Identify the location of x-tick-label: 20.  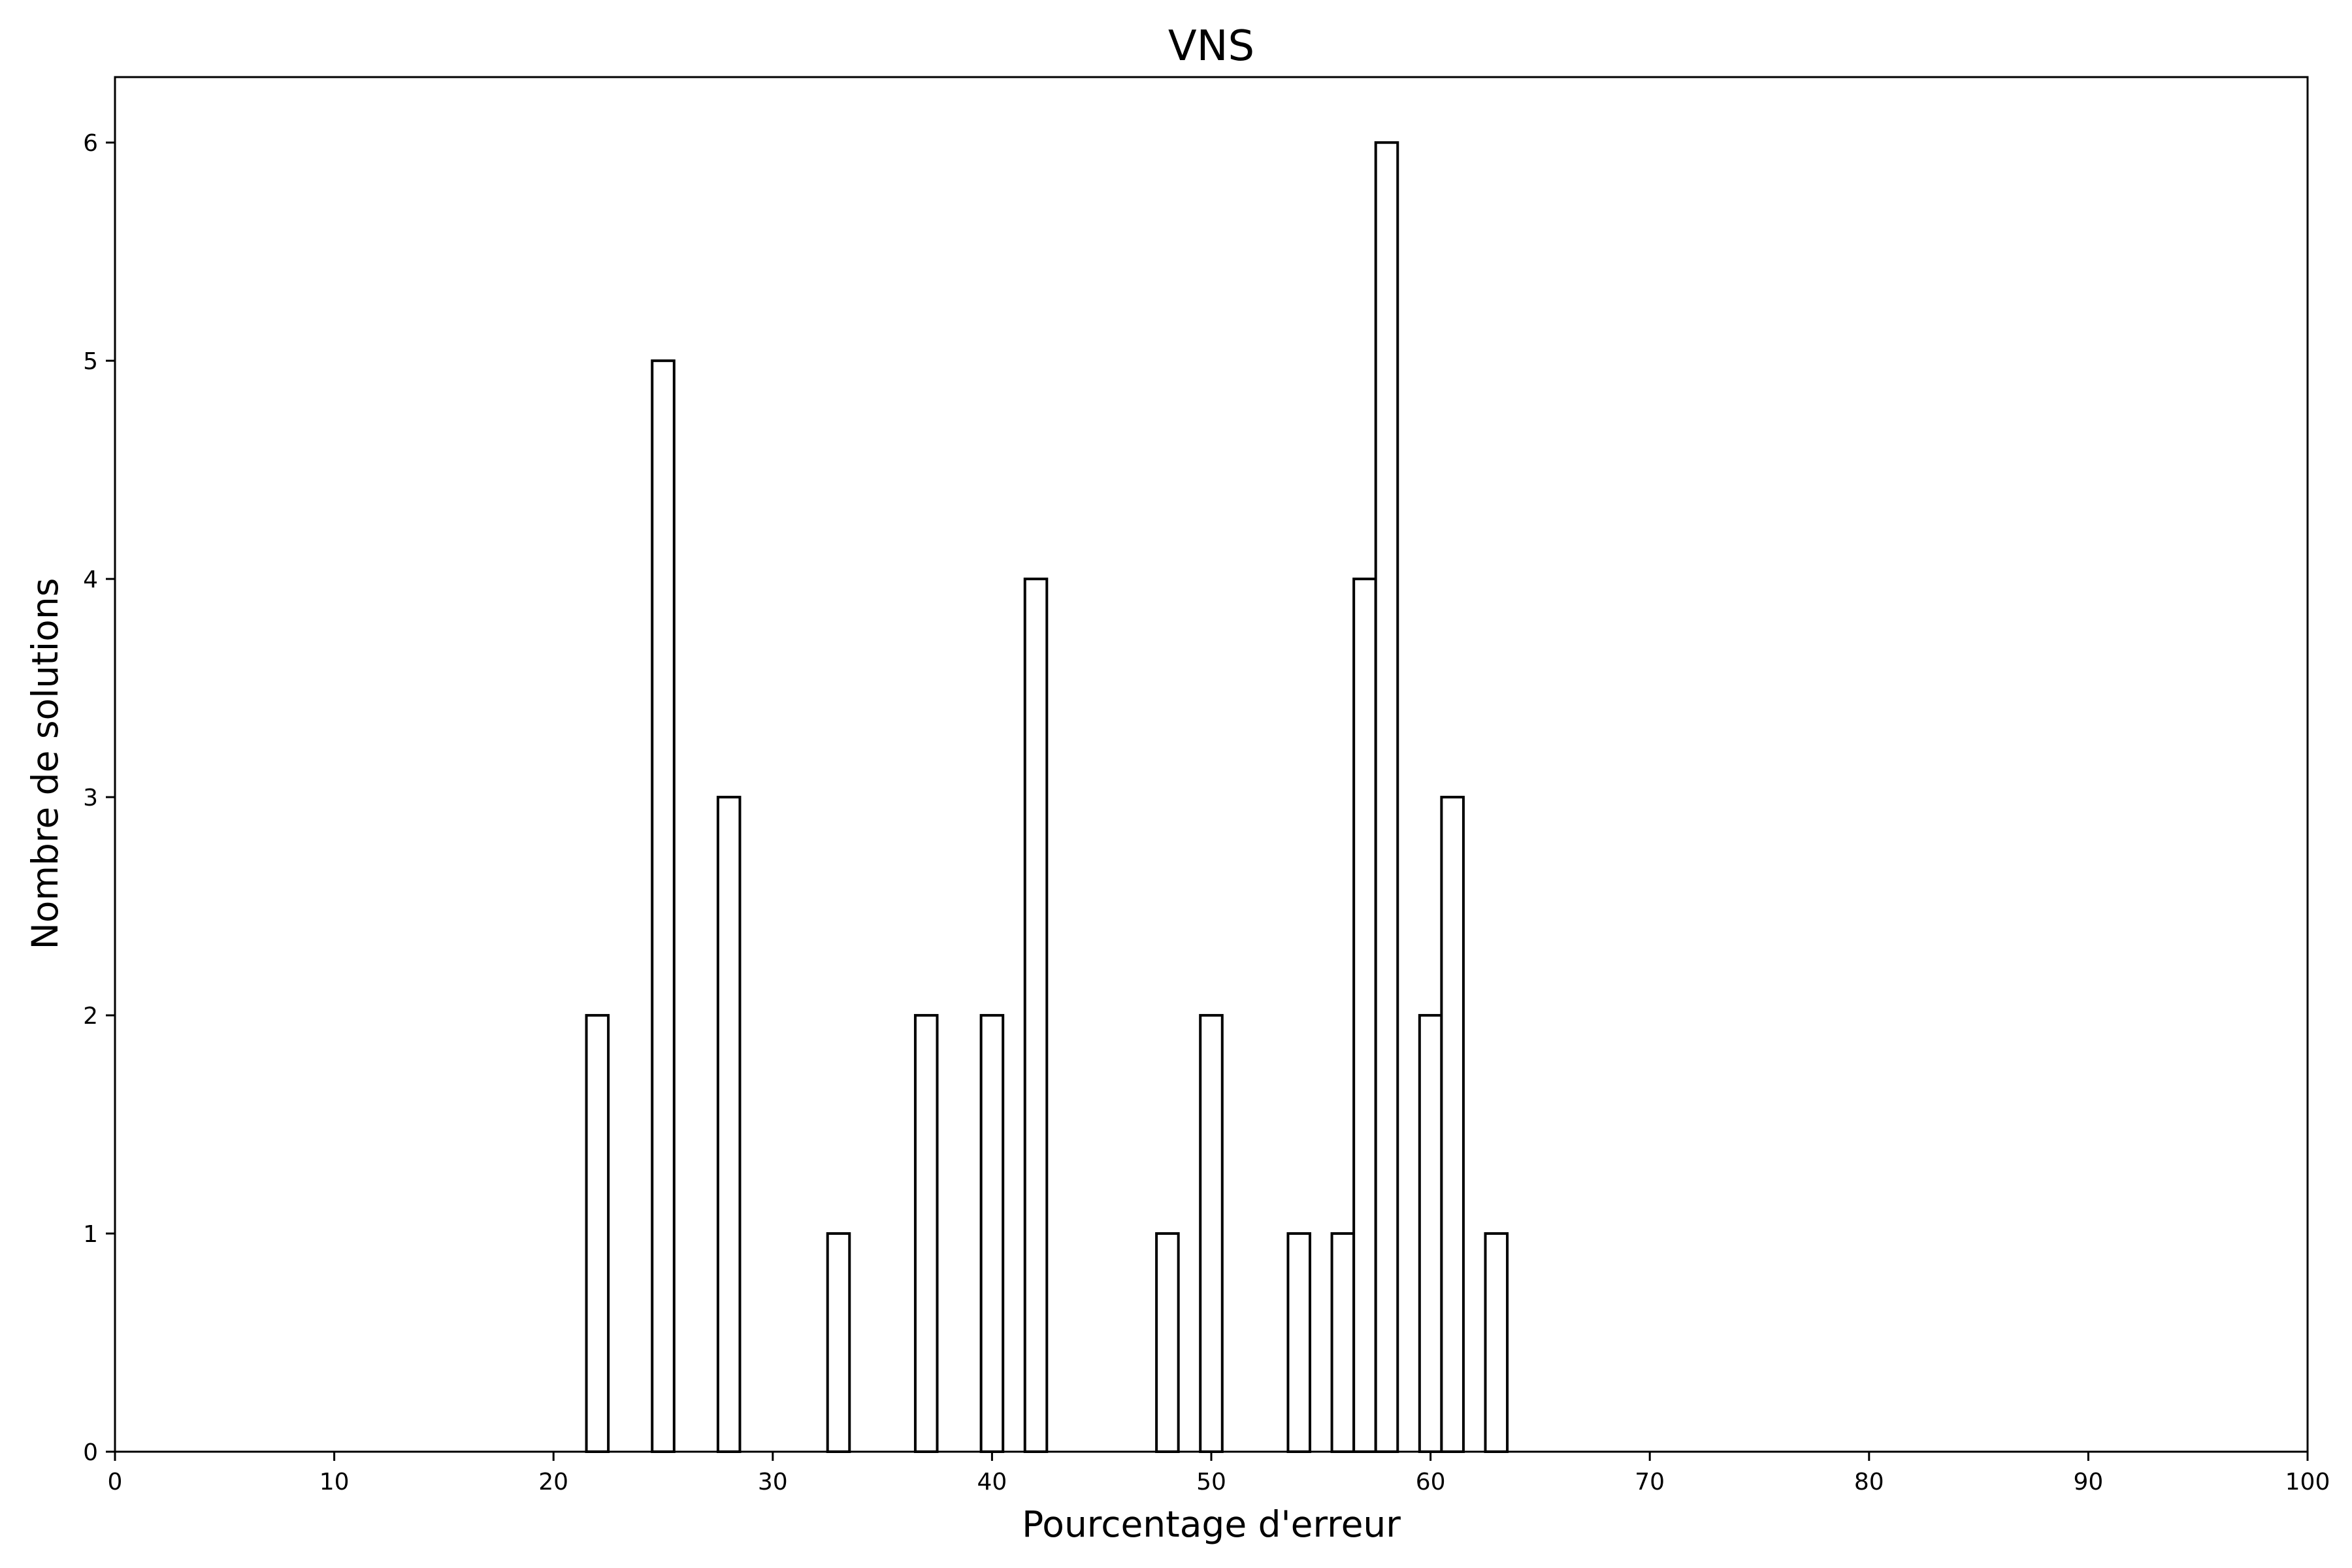
(553, 1482).